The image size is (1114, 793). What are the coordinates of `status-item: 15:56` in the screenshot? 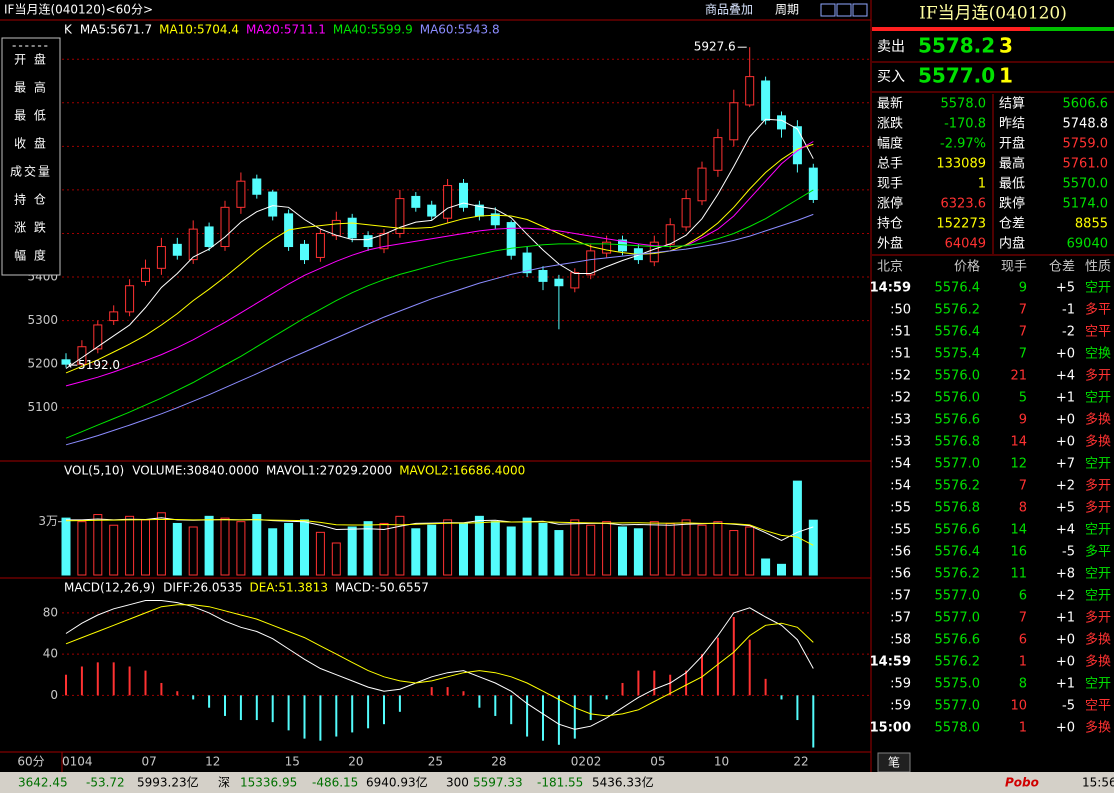 It's located at (1098, 783).